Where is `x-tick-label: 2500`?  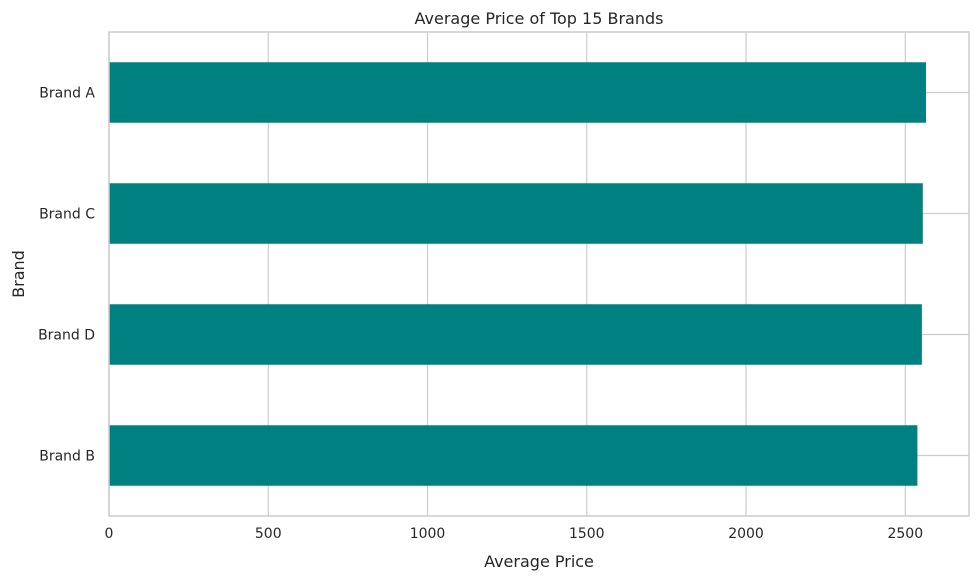 x-tick-label: 2500 is located at coordinates (905, 534).